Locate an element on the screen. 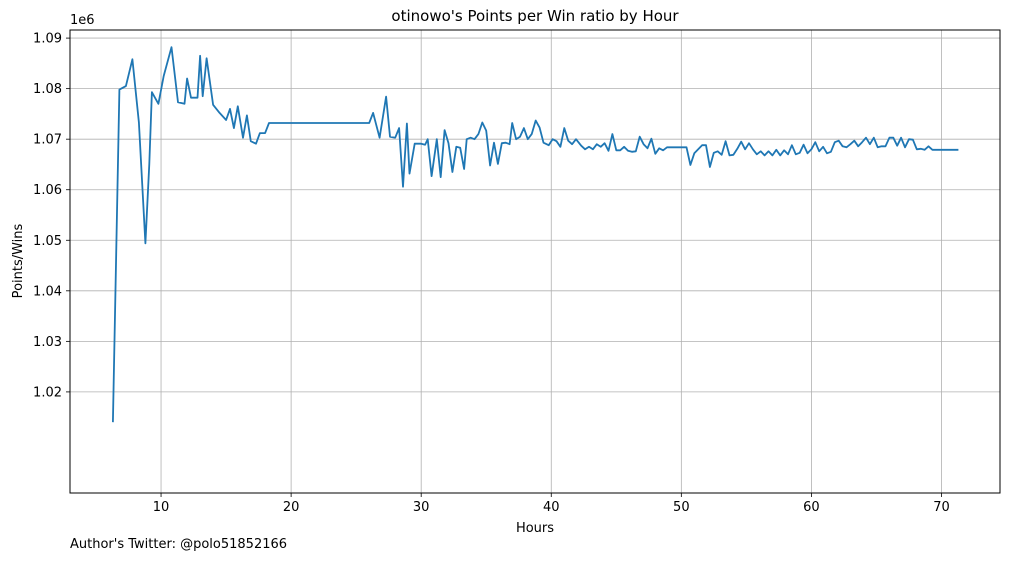  y-axis-multiplier-label: 1e6 is located at coordinates (82, 20).